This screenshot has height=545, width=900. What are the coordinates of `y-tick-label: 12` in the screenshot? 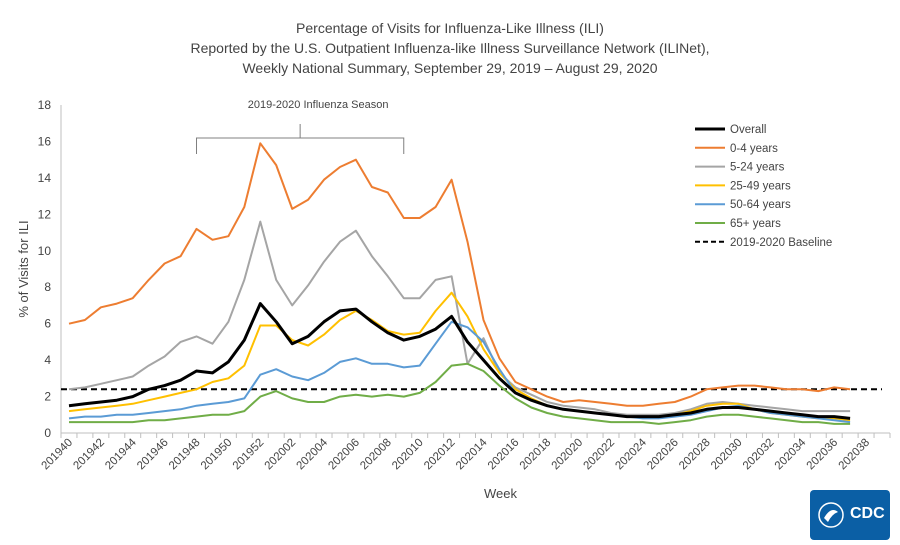 It's located at (45, 214).